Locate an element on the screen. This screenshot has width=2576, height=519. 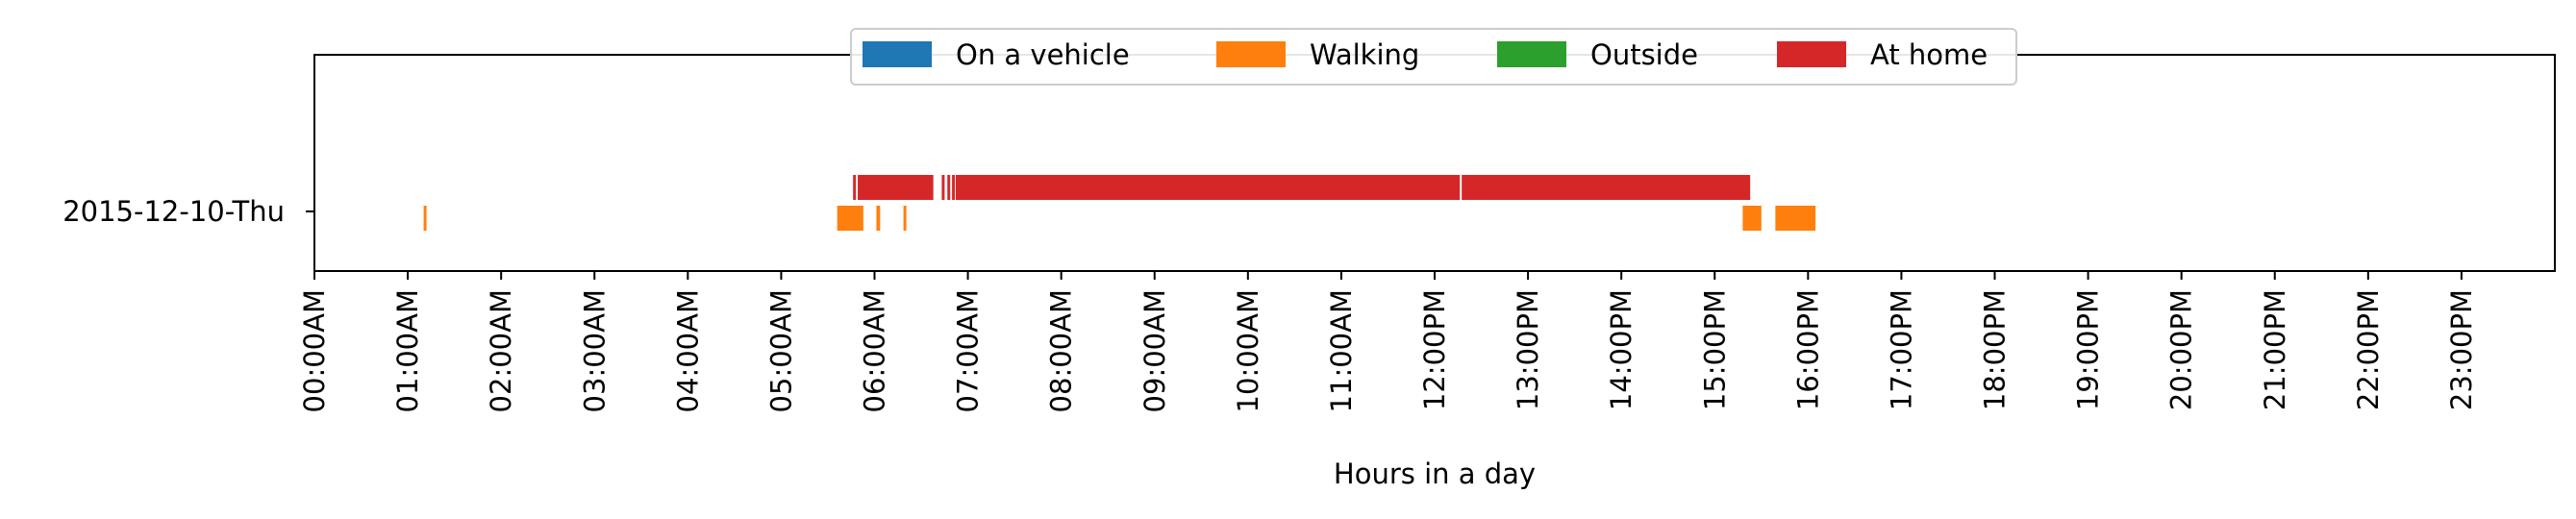
x-tick-label: 23:00PM is located at coordinates (2461, 349).